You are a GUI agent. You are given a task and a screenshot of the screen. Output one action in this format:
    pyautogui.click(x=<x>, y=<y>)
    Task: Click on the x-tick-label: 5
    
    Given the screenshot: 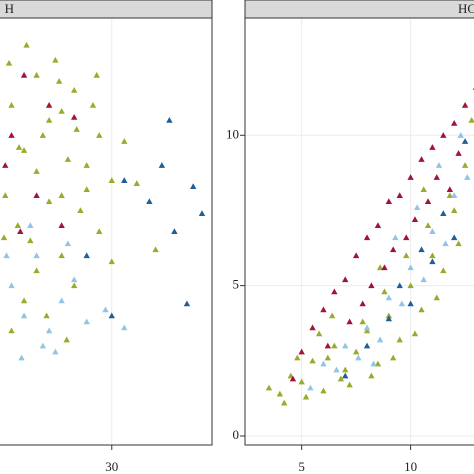 What is the action you would take?
    pyautogui.click(x=301, y=466)
    